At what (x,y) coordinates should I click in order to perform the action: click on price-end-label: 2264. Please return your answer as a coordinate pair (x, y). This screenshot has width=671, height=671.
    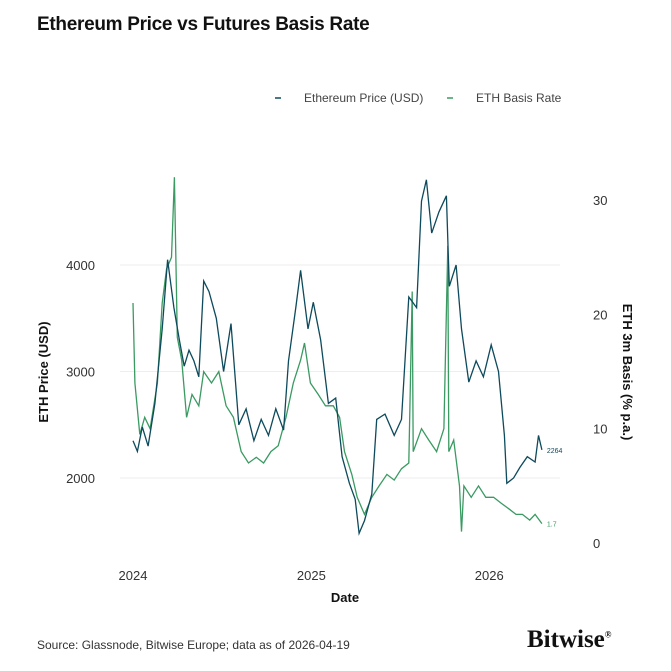
    Looking at the image, I should click on (555, 451).